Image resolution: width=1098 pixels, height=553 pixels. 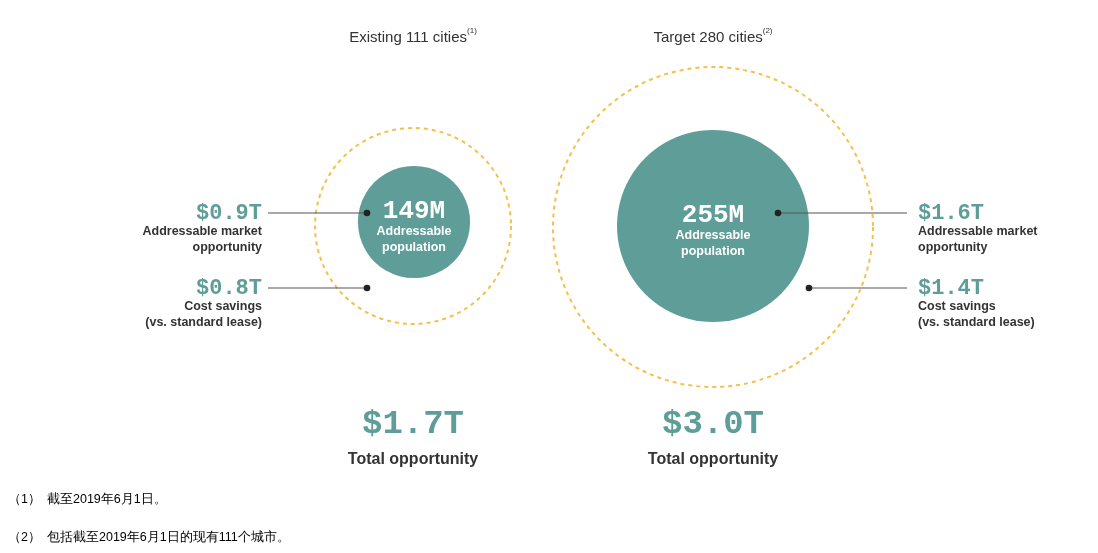 What do you see at coordinates (149, 537) in the screenshot?
I see `text: （2） 包括截至2019年6月1日的现有111个城市。` at bounding box center [149, 537].